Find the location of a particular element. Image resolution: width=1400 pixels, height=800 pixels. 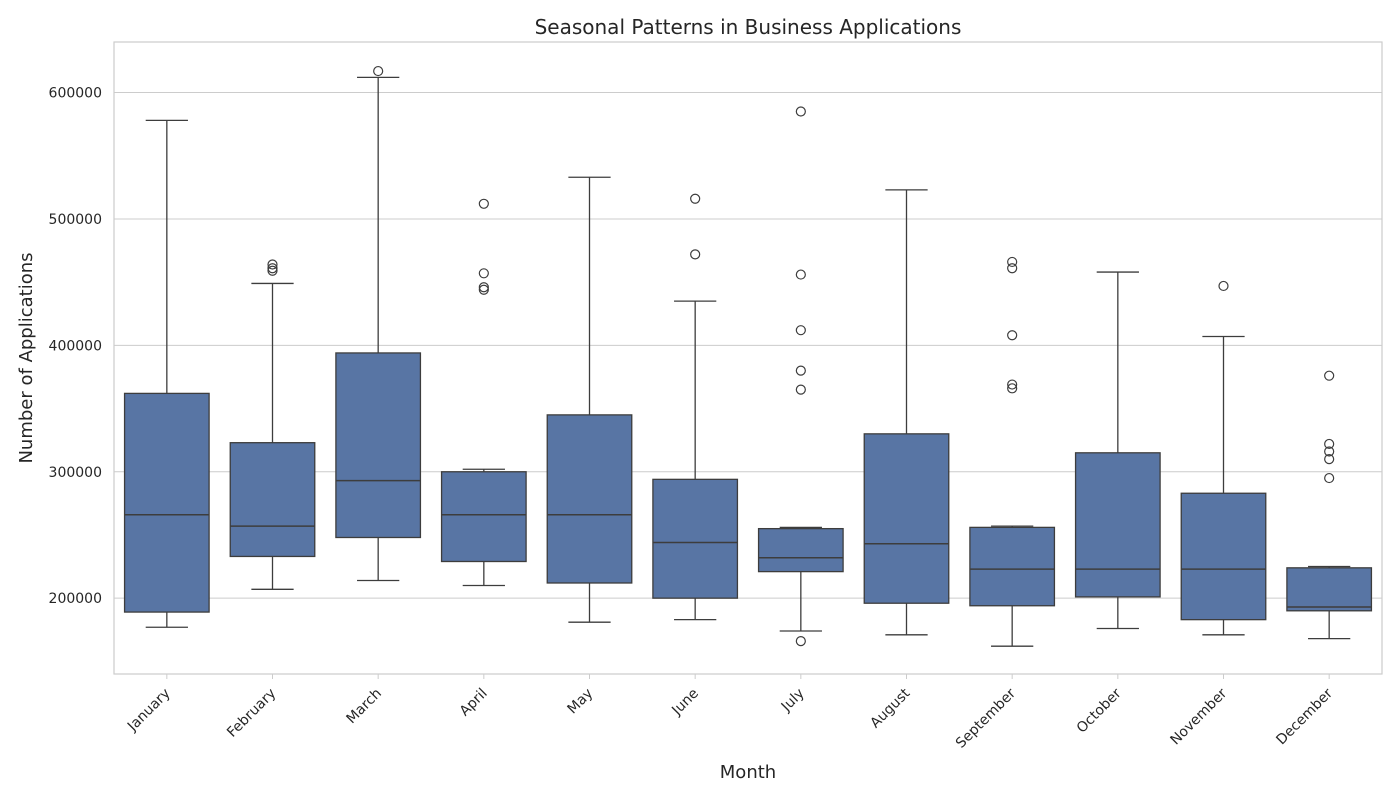

x-axis-label: Month is located at coordinates (748, 772).